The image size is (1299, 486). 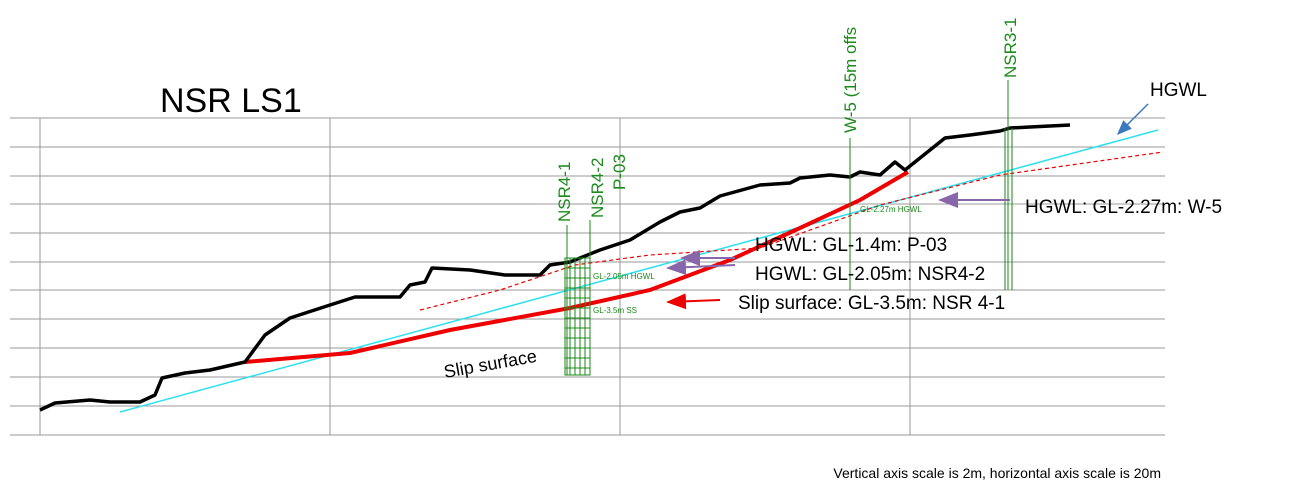 What do you see at coordinates (1178, 90) in the screenshot?
I see `hgwl-label: HGWL` at bounding box center [1178, 90].